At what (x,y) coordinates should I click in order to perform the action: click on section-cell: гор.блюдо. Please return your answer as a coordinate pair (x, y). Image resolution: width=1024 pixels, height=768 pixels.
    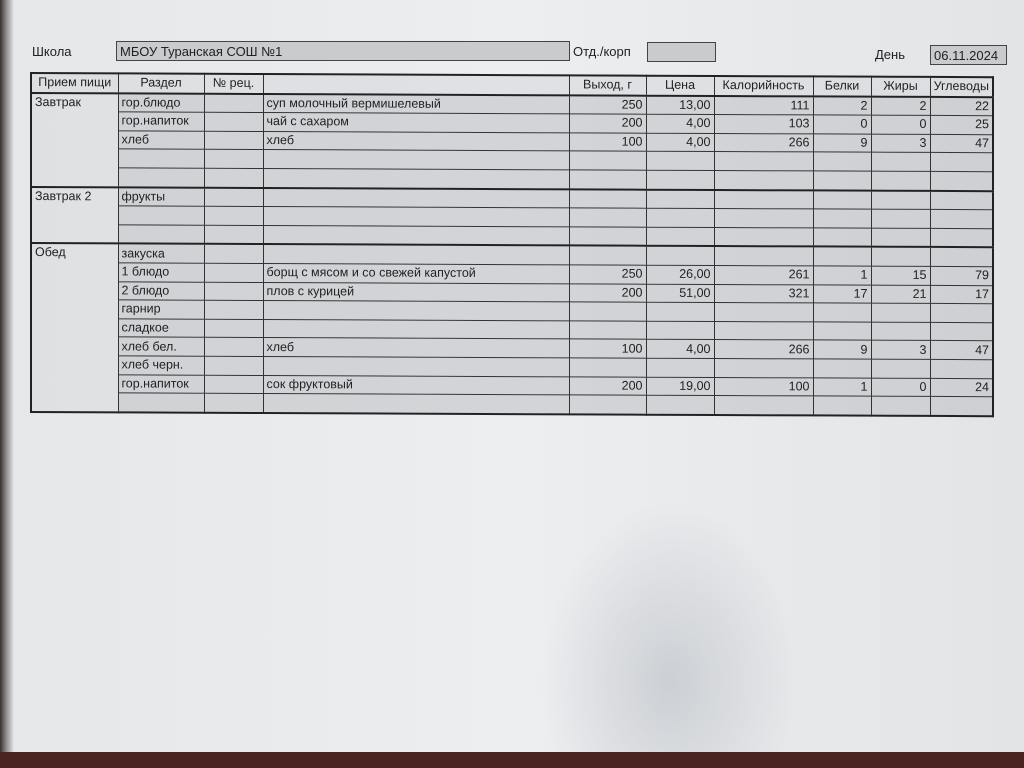
    Looking at the image, I should click on (161, 102).